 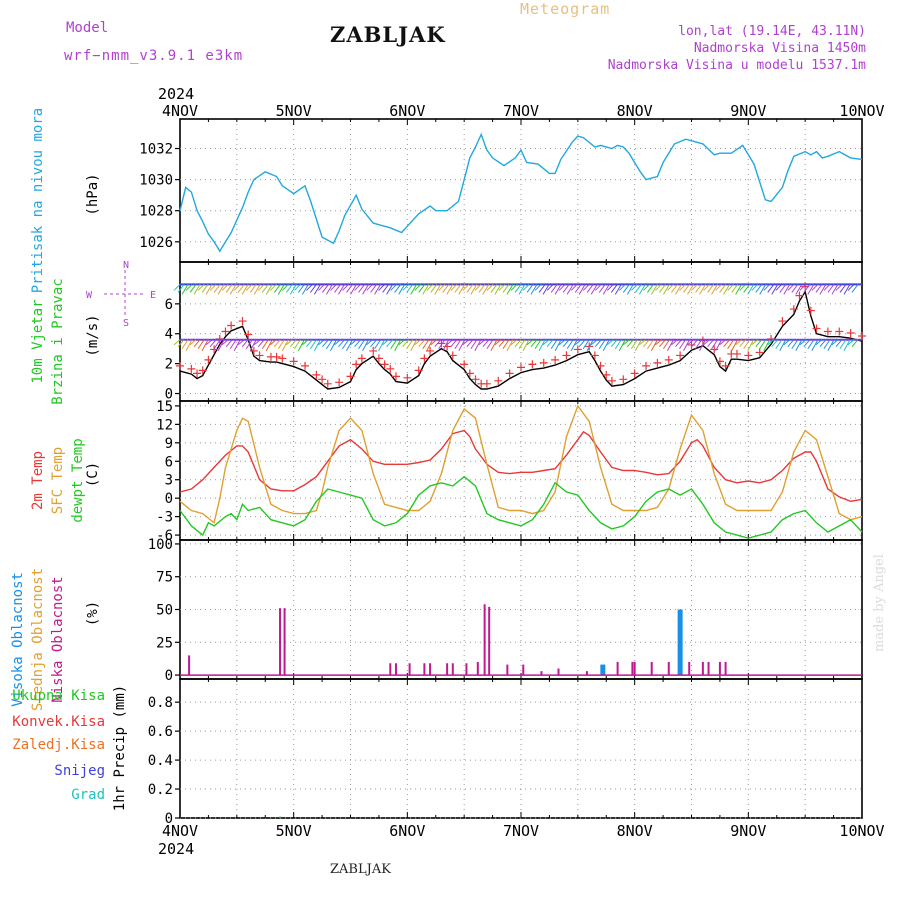 What do you see at coordinates (160, 790) in the screenshot?
I see `precipitation-ytick-label: 0.2` at bounding box center [160, 790].